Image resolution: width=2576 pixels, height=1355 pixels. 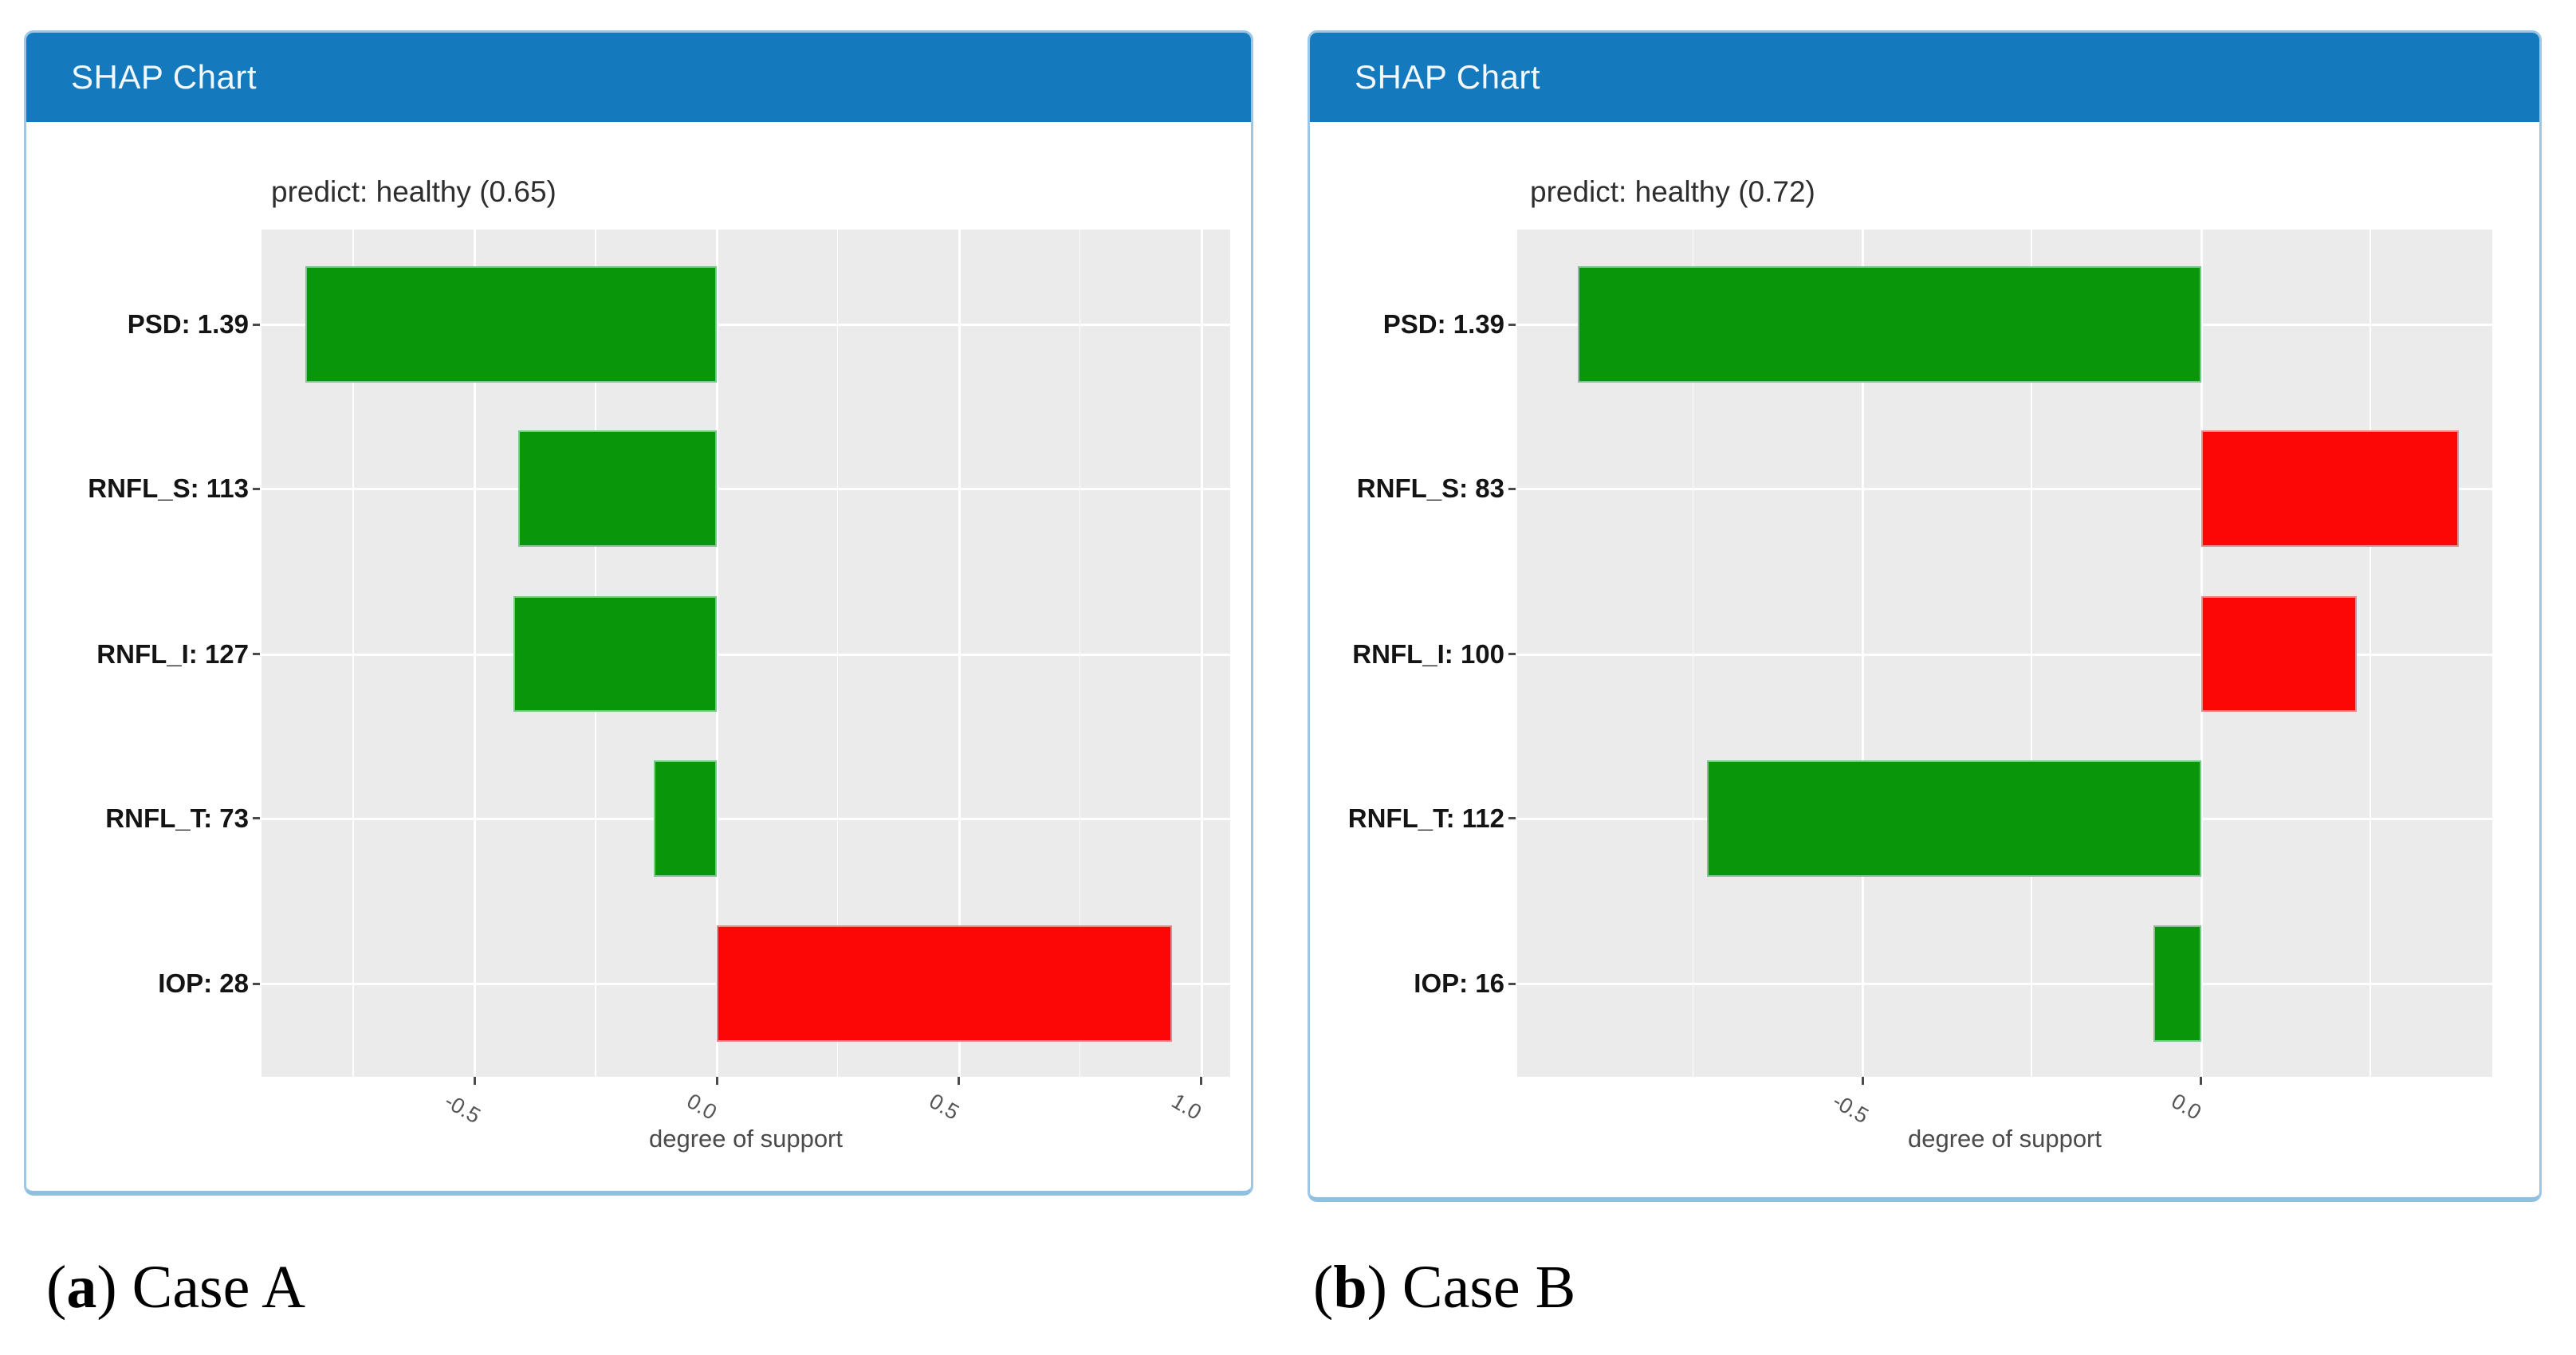 What do you see at coordinates (638, 78) in the screenshot?
I see `card-header-a: SHAP Chart` at bounding box center [638, 78].